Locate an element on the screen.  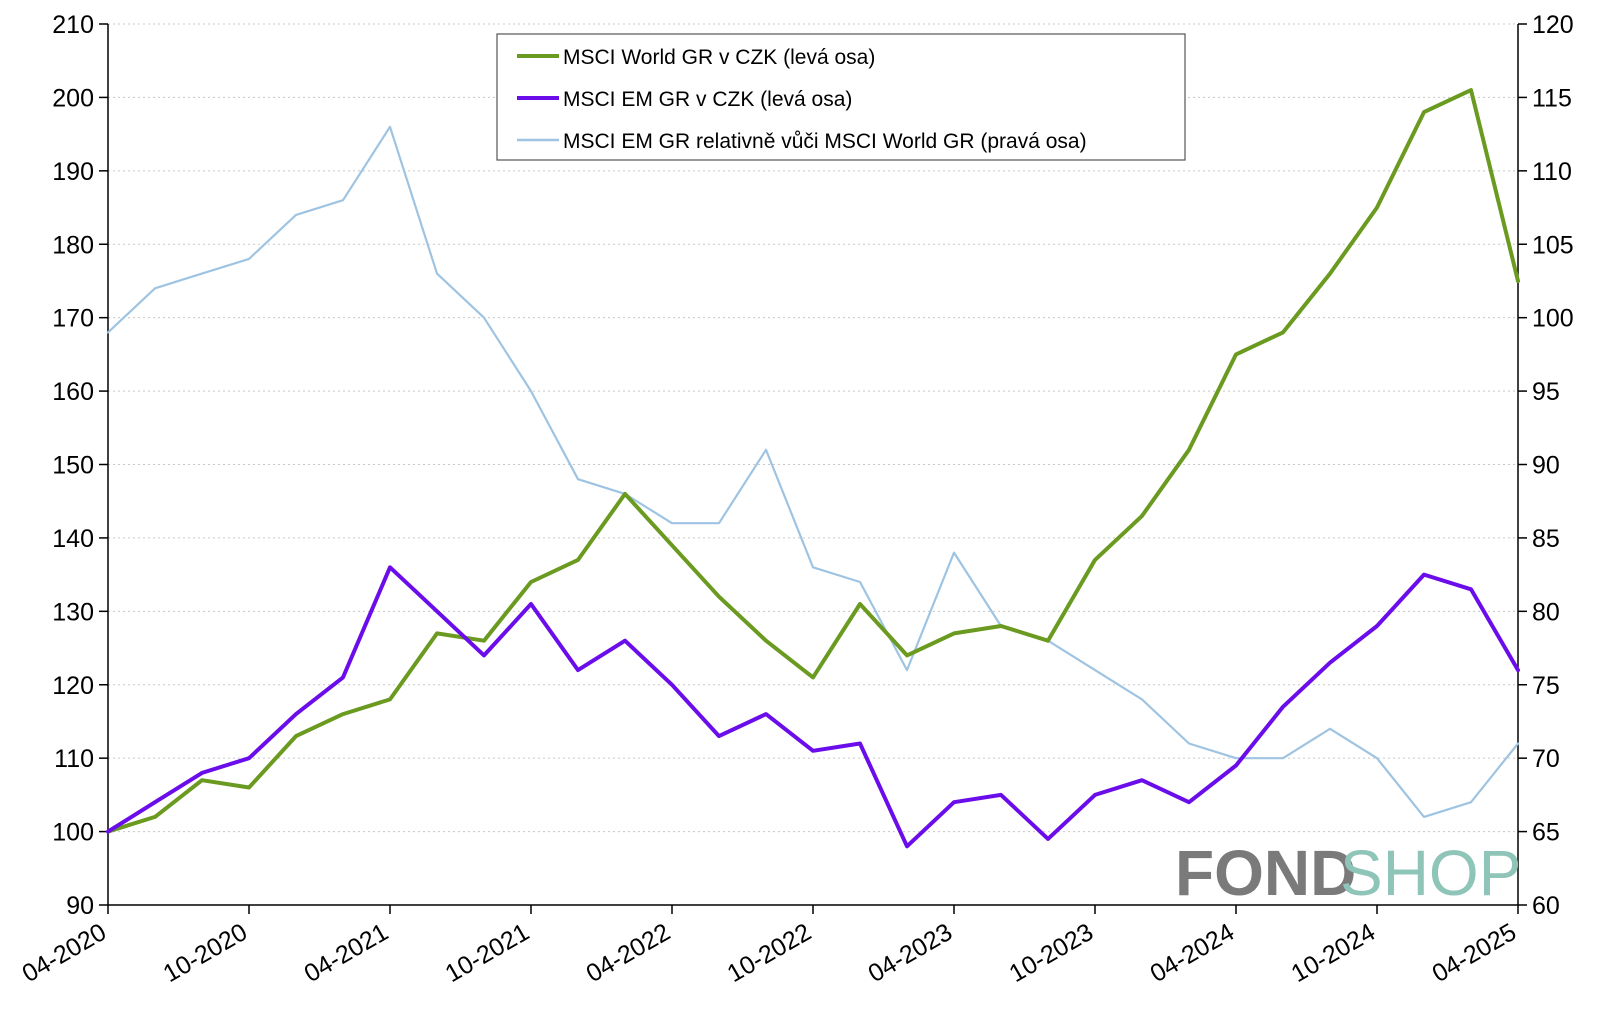
logo-part-shop: SHOP is located at coordinates (1430, 873).